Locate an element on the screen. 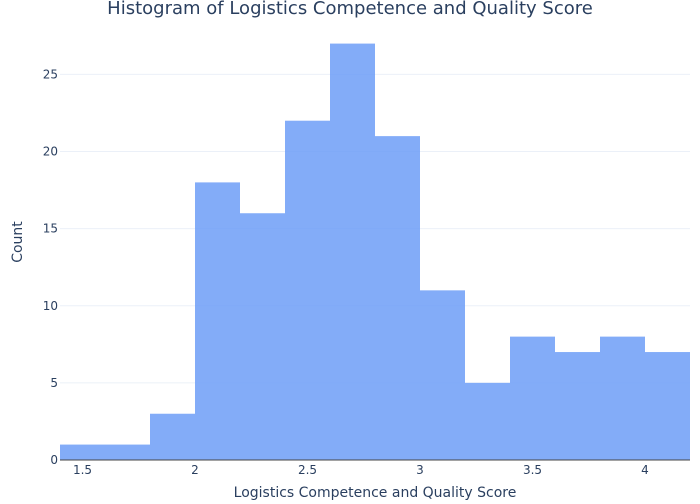 The image size is (700, 504). x-tick-label: 3 is located at coordinates (420, 470).